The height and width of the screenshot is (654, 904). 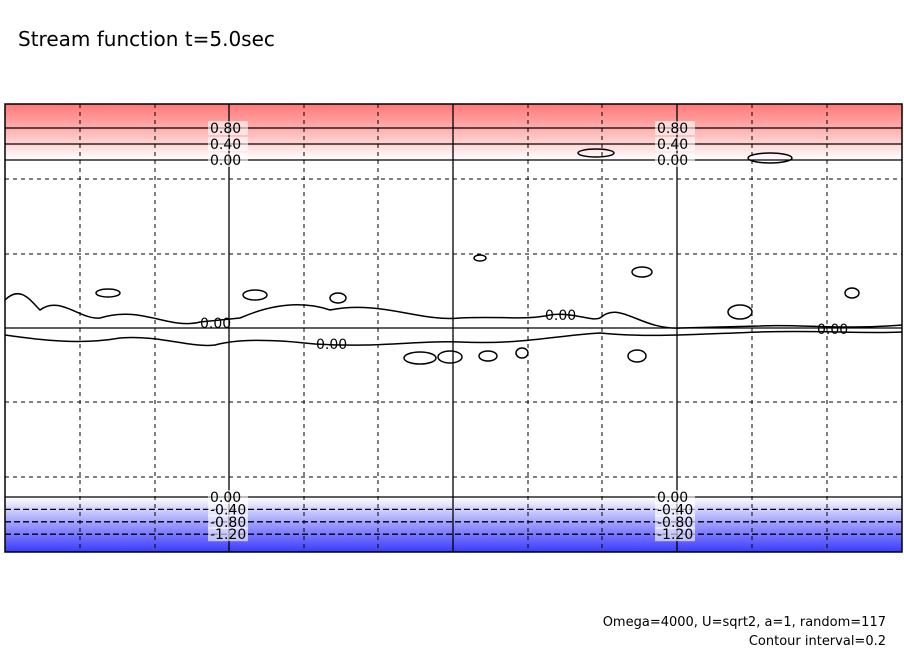 What do you see at coordinates (744, 622) in the screenshot?
I see `annotation: Omega=4000, U=sqrt2, a=1, random=117` at bounding box center [744, 622].